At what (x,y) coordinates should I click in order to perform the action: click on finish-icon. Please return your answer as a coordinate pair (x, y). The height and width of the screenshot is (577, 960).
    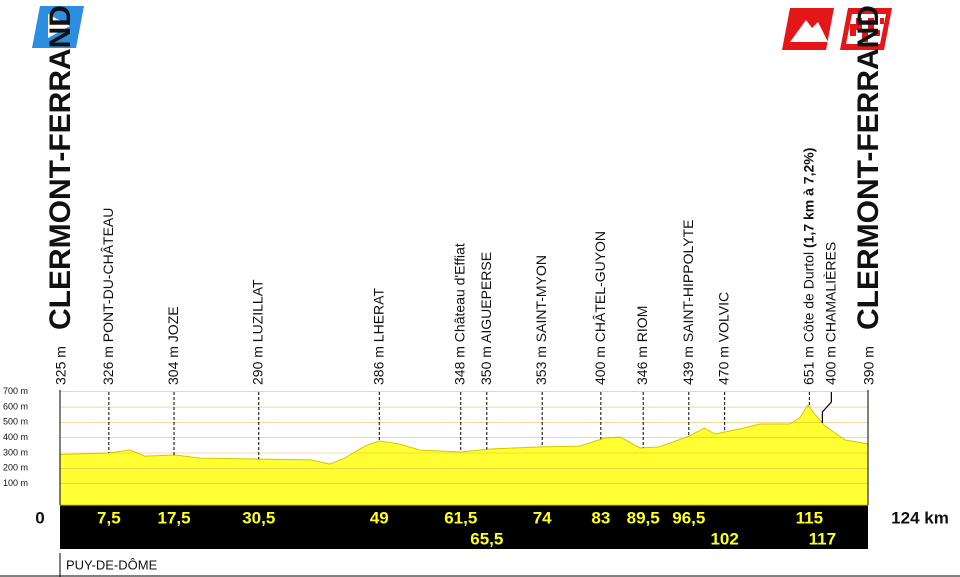
    Looking at the image, I should click on (866, 29).